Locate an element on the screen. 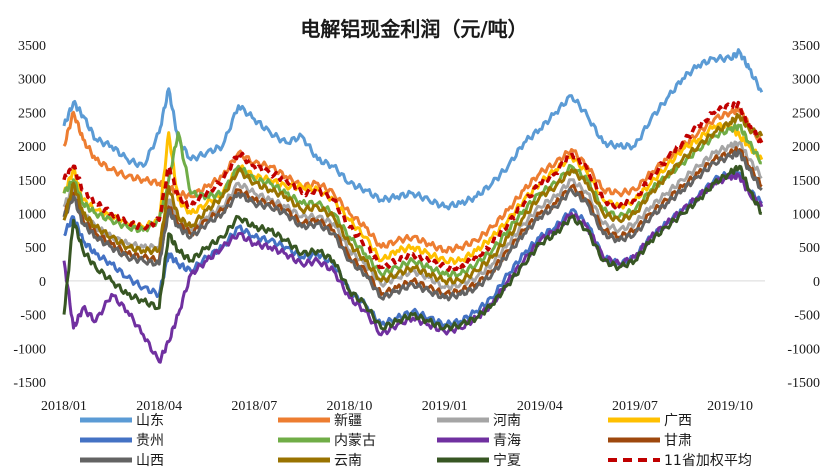 The image size is (828, 475). y-tick-label-left: -500 is located at coordinates (33, 316).